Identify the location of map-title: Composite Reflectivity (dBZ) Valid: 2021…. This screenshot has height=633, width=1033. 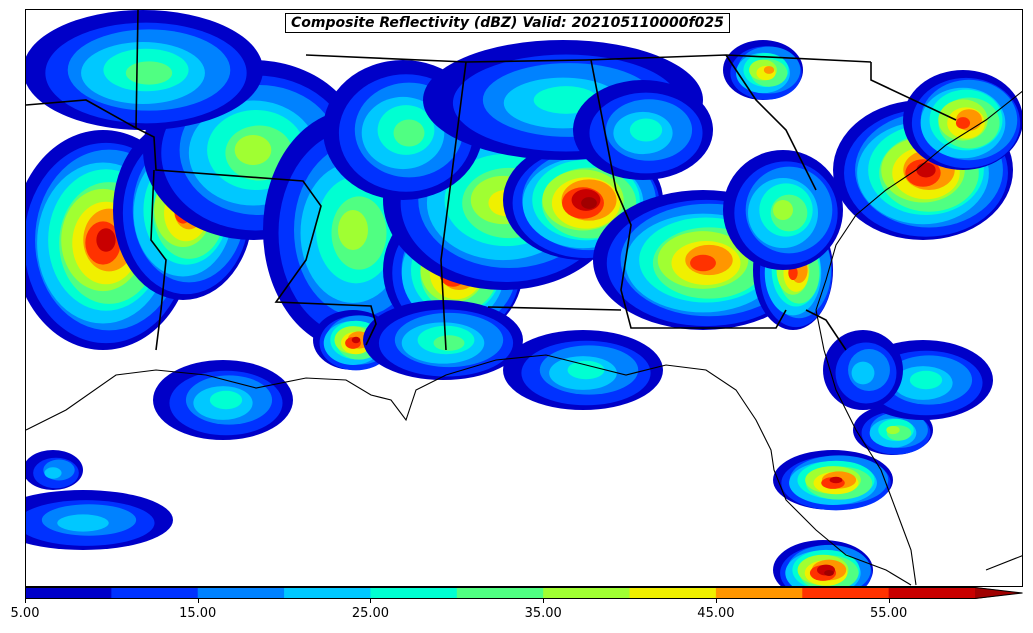
(507, 23).